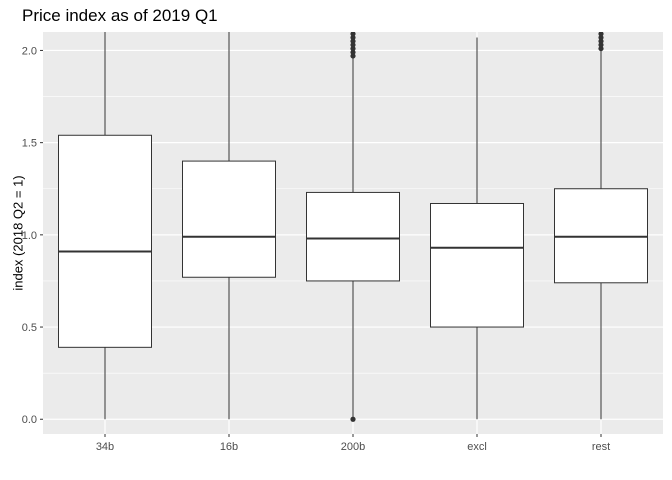  What do you see at coordinates (29, 328) in the screenshot?
I see `y-tick-label: 0.5` at bounding box center [29, 328].